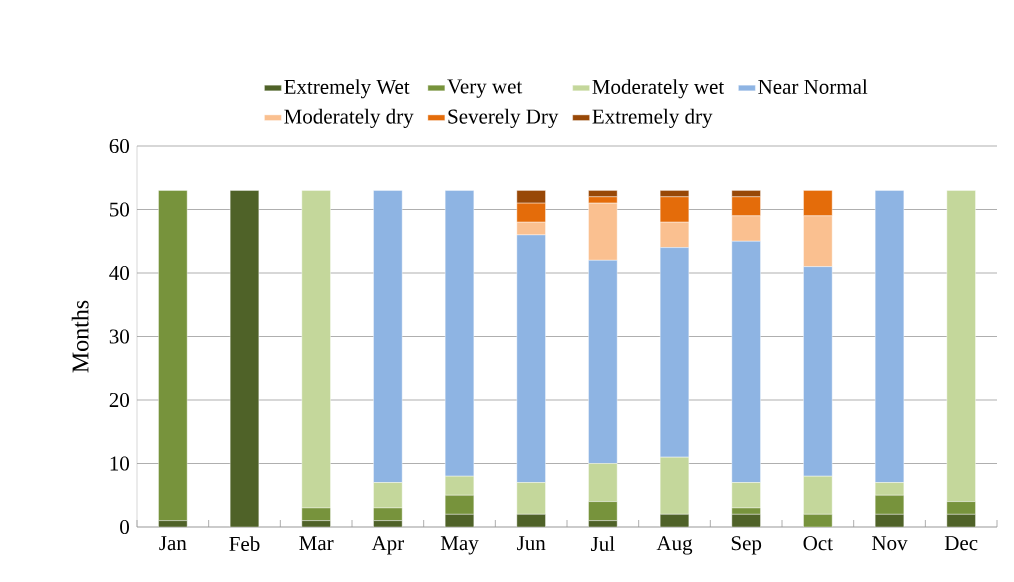 This screenshot has height=582, width=1014. I want to click on x-tick-label: Nov, so click(890, 543).